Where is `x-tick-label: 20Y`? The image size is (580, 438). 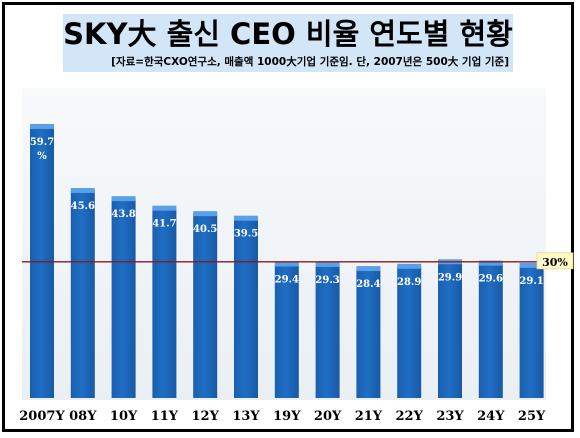 x-tick-label: 20Y is located at coordinates (328, 416).